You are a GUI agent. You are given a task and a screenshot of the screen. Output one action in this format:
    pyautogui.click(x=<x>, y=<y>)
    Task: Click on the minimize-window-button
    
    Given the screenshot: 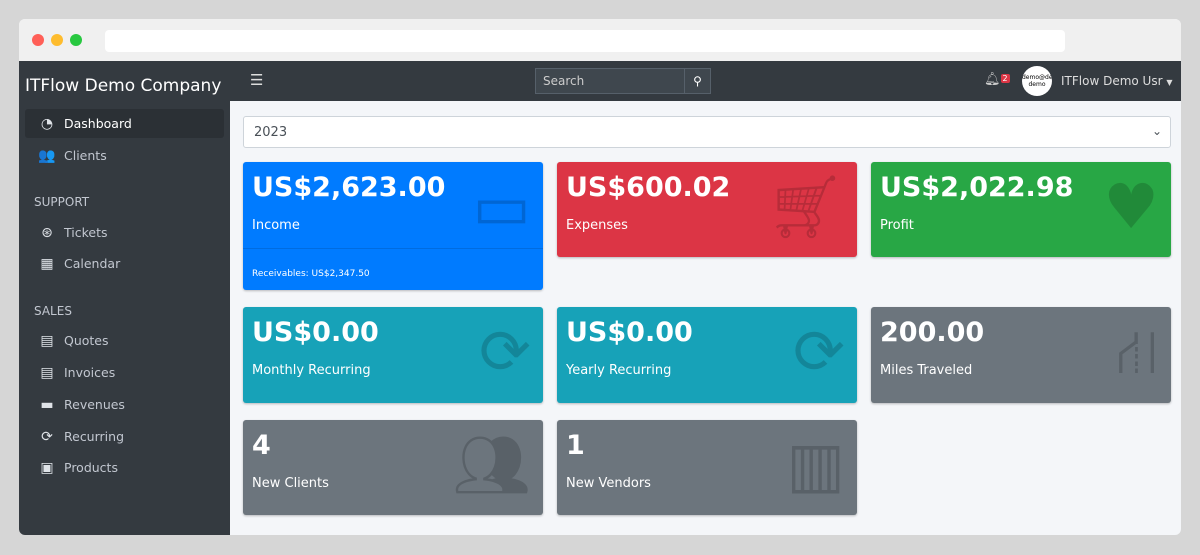 What is the action you would take?
    pyautogui.click(x=57, y=40)
    